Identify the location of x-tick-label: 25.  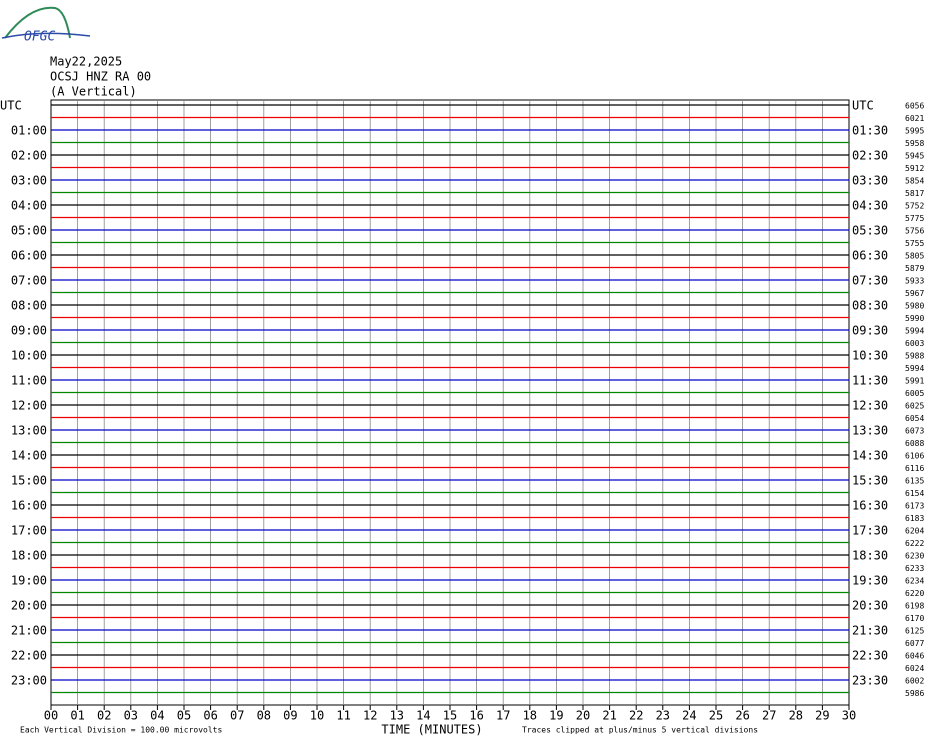
(716, 716).